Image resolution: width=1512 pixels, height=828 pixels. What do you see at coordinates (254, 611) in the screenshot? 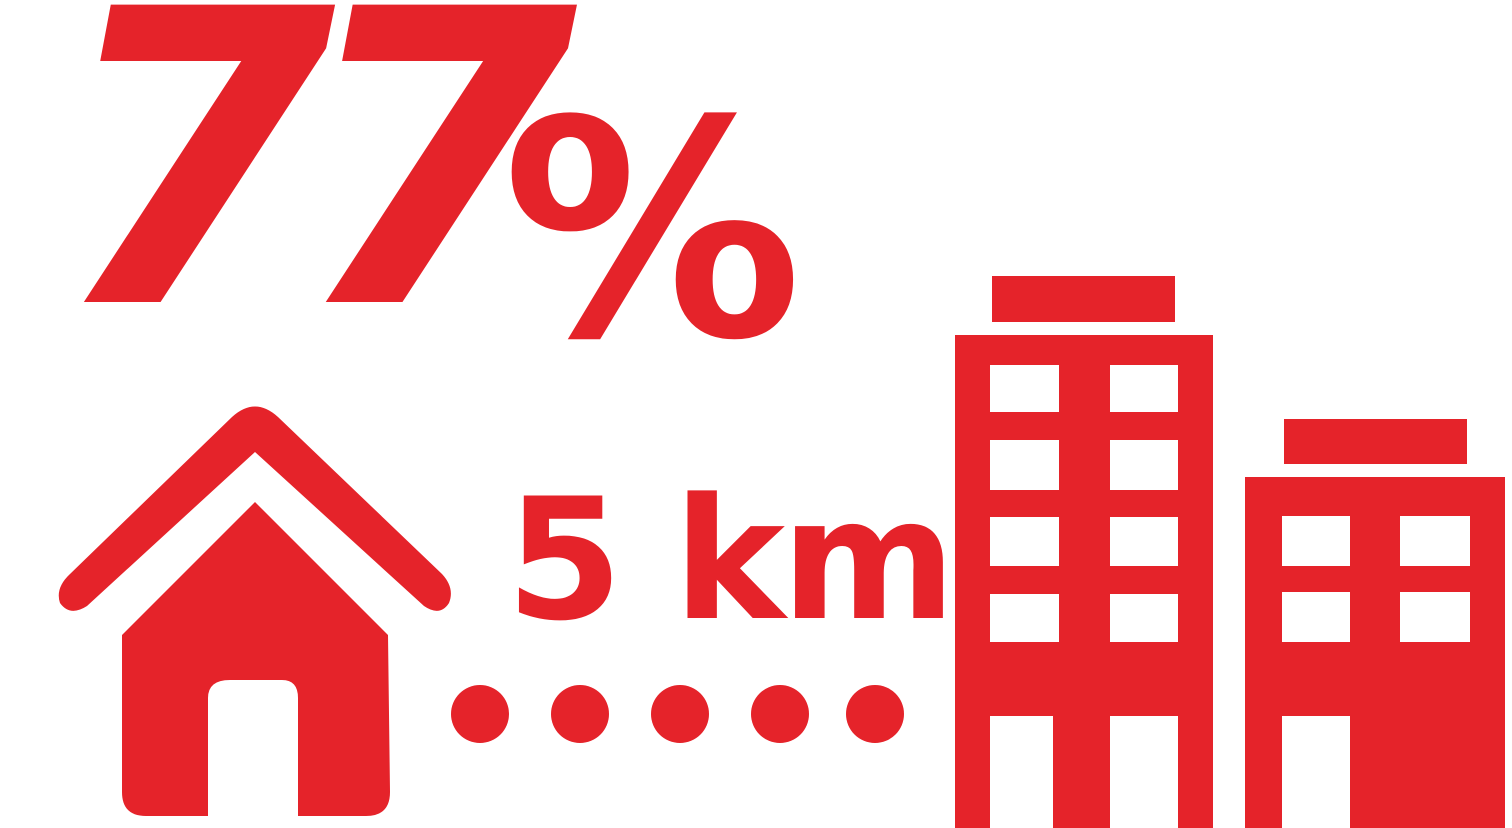
I see `house-icon` at bounding box center [254, 611].